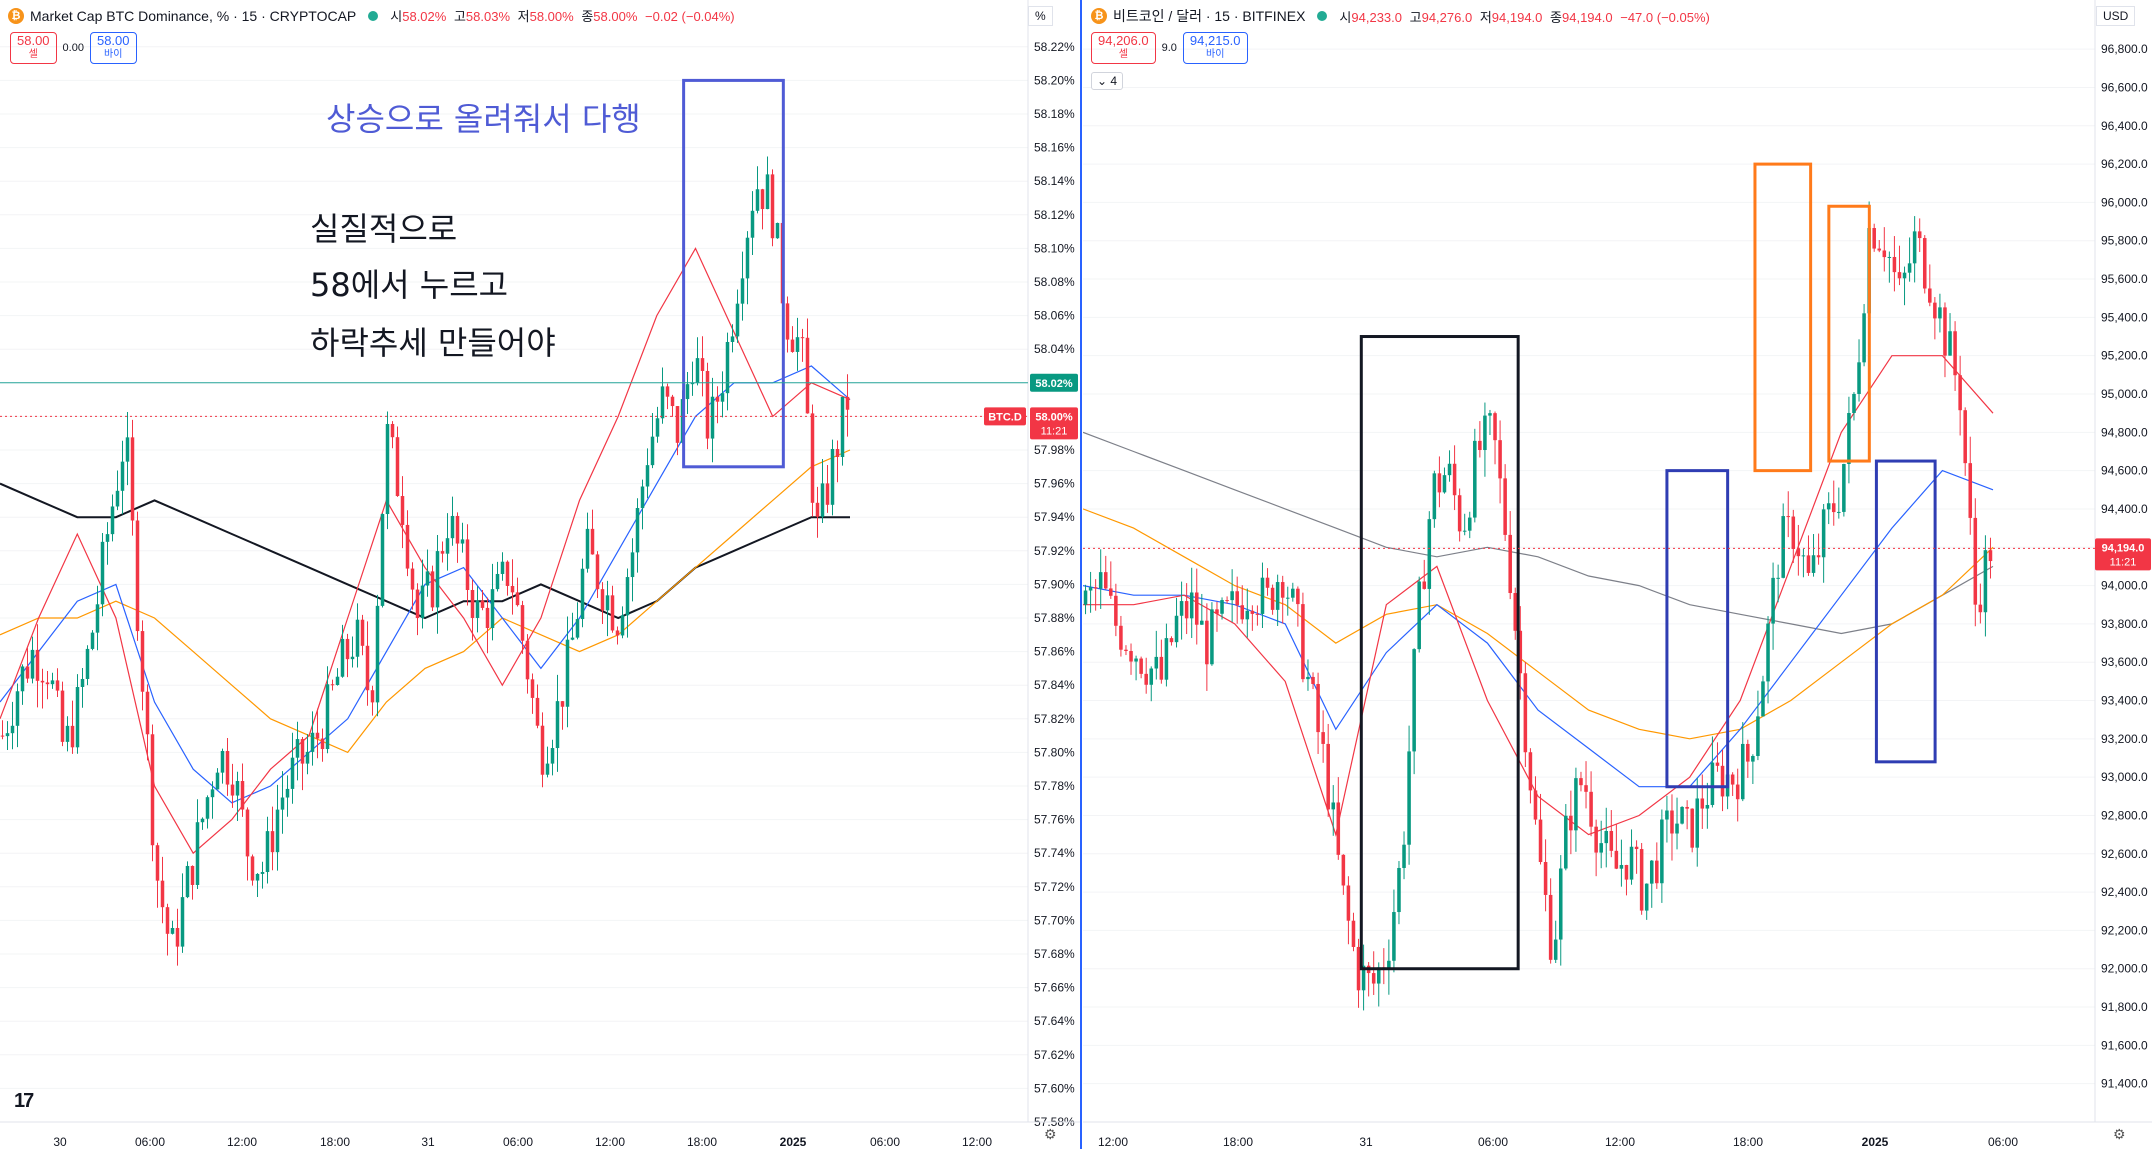 The height and width of the screenshot is (1149, 2152). What do you see at coordinates (1040, 16) in the screenshot?
I see `unit-selector: %` at bounding box center [1040, 16].